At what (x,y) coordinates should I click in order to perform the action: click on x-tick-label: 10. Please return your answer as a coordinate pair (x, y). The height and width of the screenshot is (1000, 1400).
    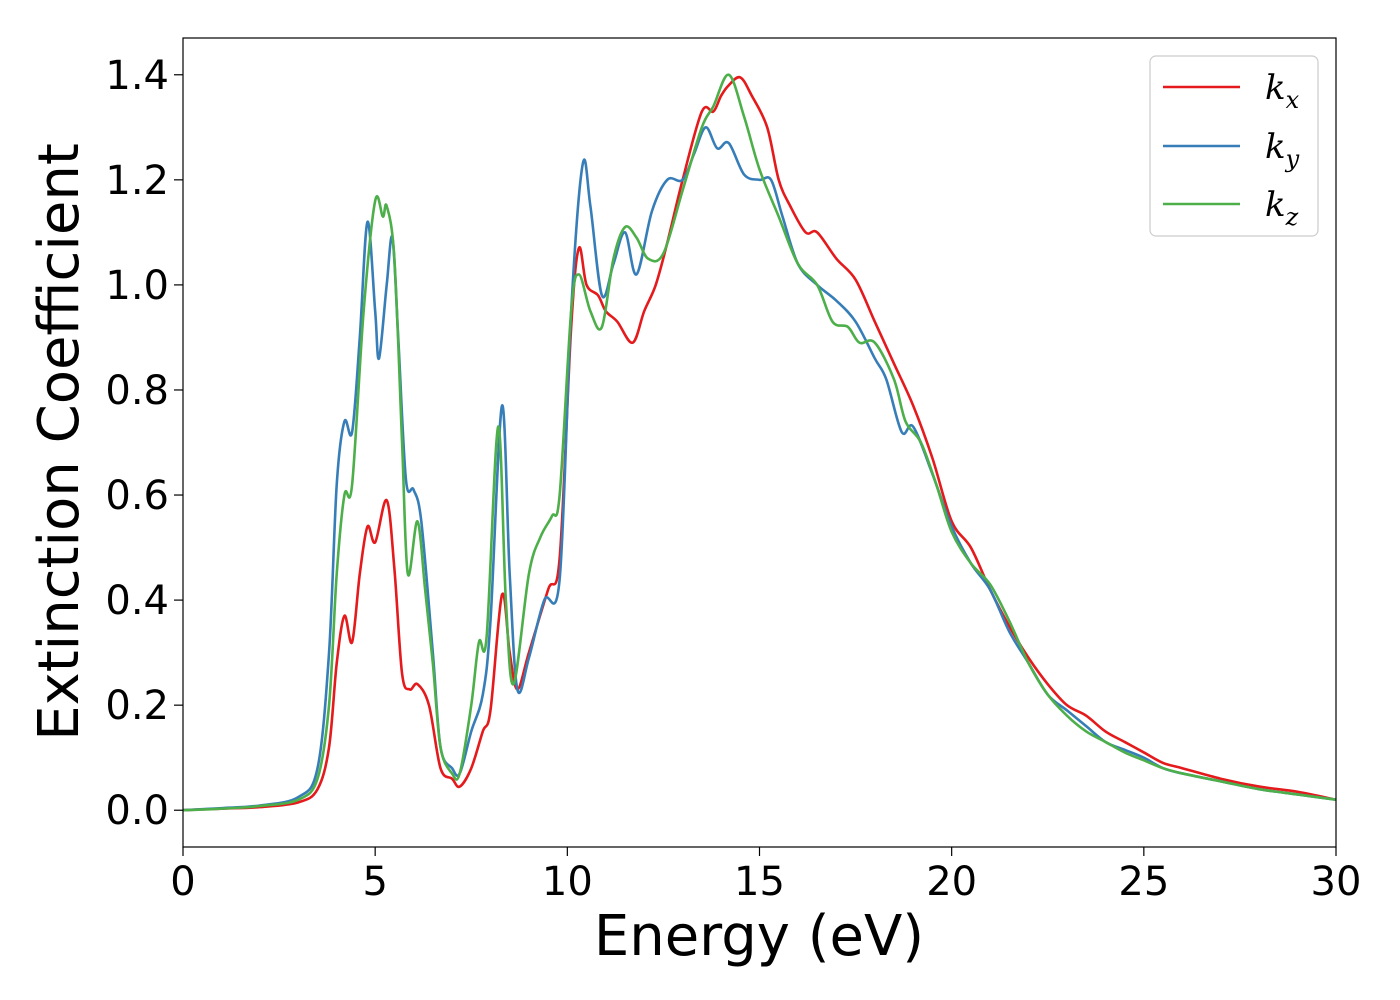
    Looking at the image, I should click on (567, 882).